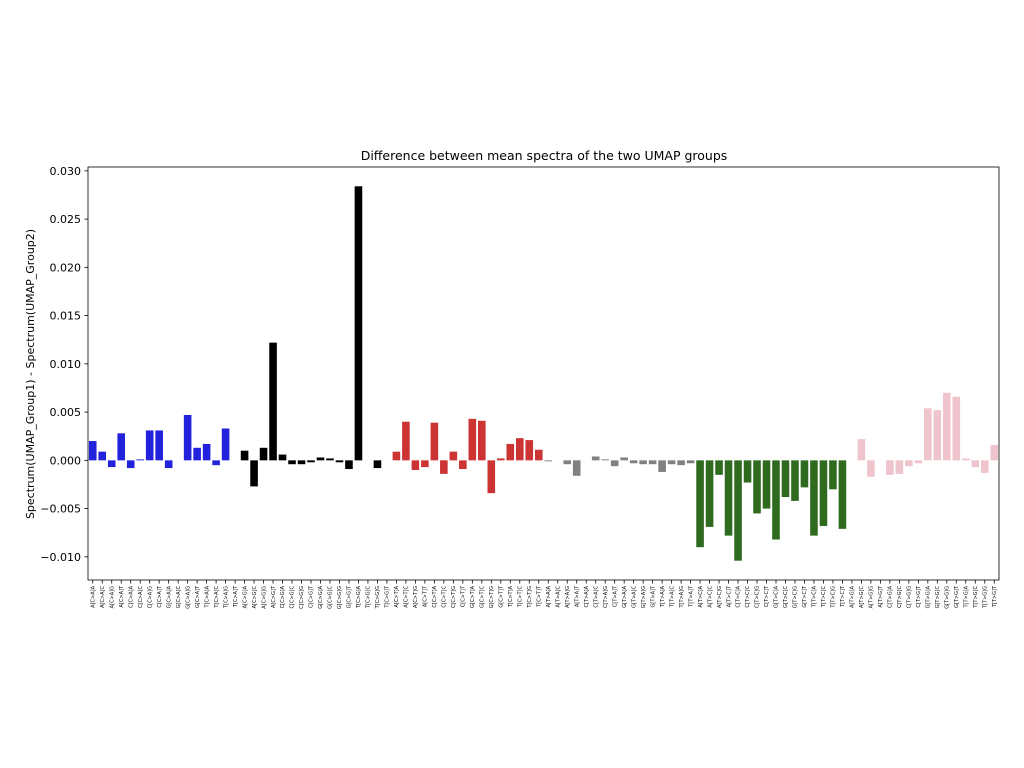 This screenshot has height=768, width=1024. What do you see at coordinates (672, 597) in the screenshot?
I see `x-tick-label: T[T>A]C` at bounding box center [672, 597].